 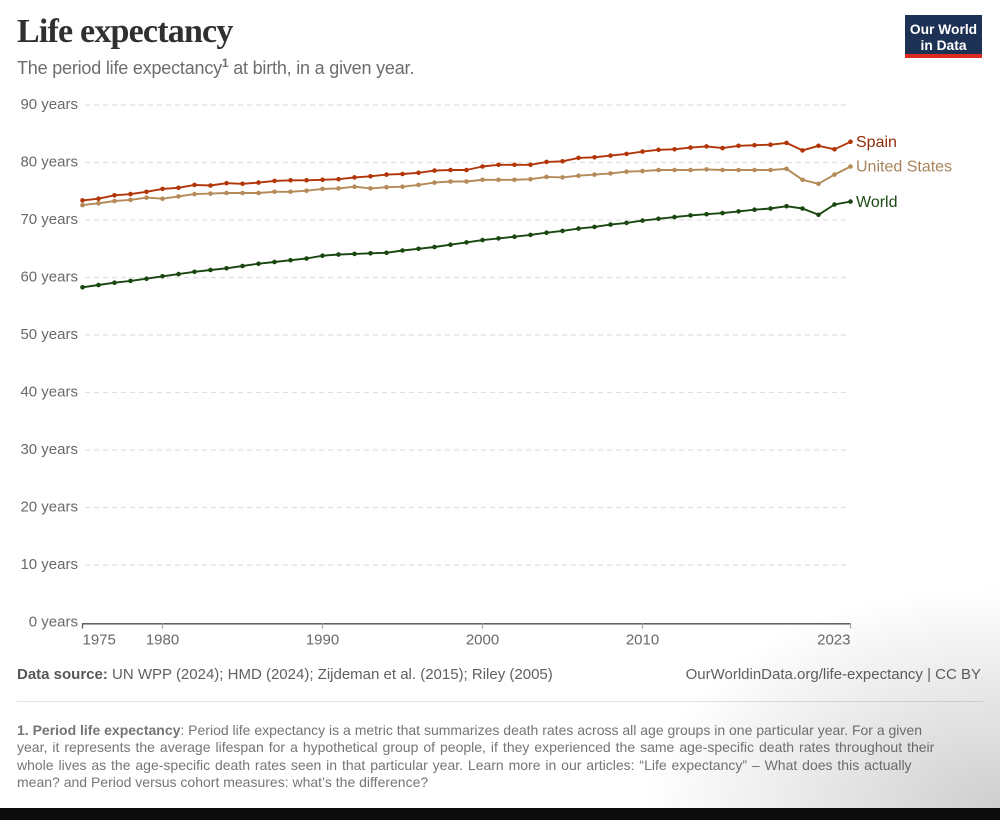 I want to click on svg-text: 1990, so click(x=322, y=640).